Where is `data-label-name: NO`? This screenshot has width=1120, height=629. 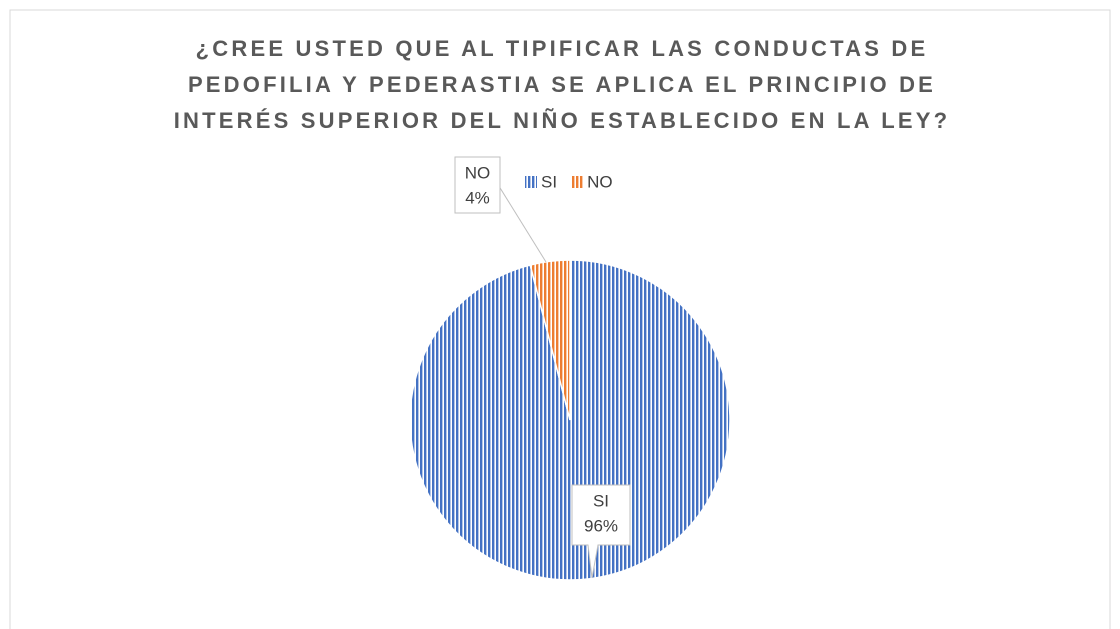 data-label-name: NO is located at coordinates (478, 172).